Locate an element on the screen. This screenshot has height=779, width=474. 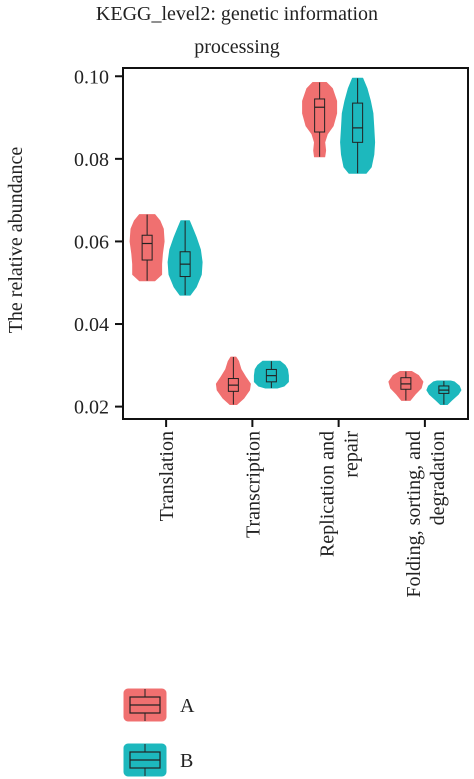
y-tick-label: 0.08 is located at coordinates (91, 160).